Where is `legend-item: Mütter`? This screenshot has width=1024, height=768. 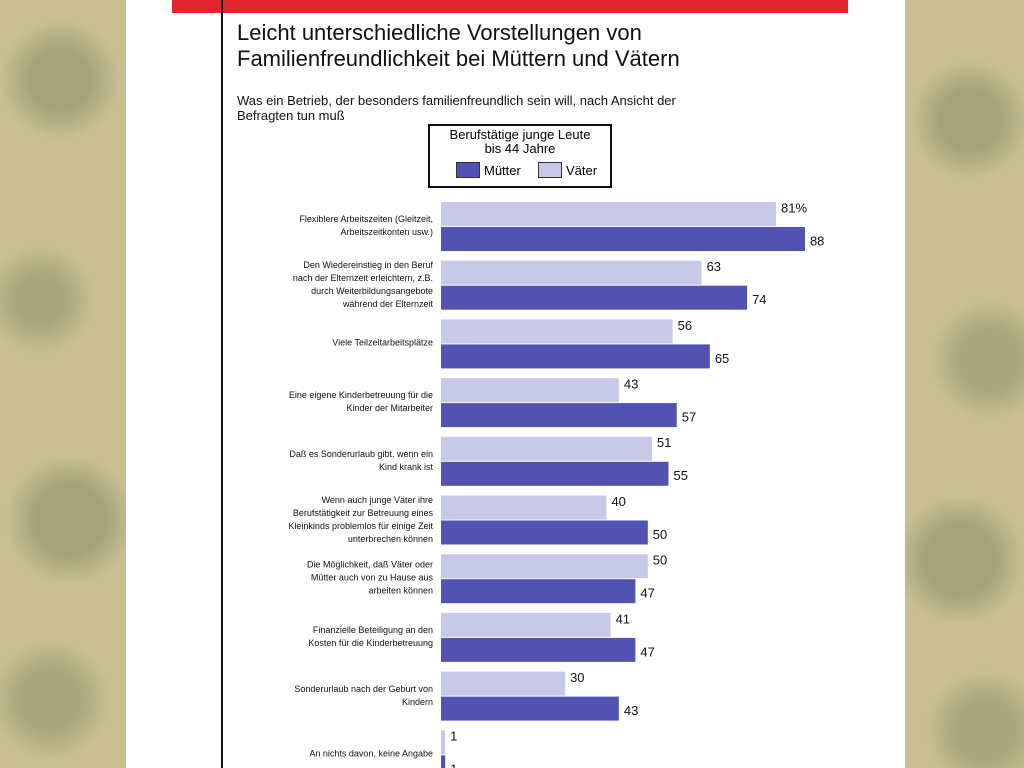 legend-item: Mütter is located at coordinates (488, 170).